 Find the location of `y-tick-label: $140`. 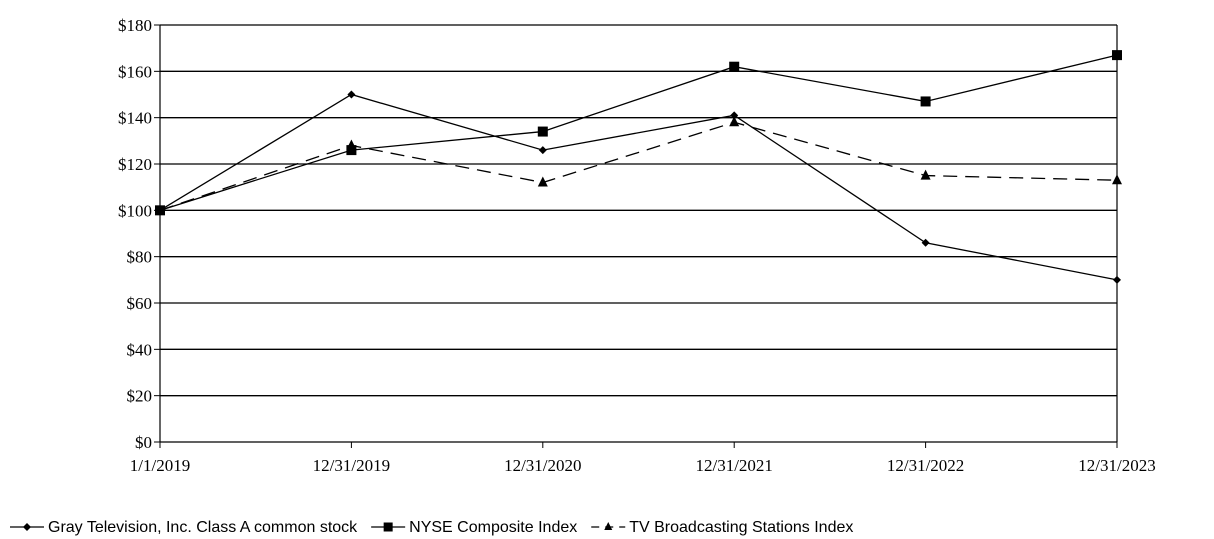

y-tick-label: $140 is located at coordinates (135, 118).